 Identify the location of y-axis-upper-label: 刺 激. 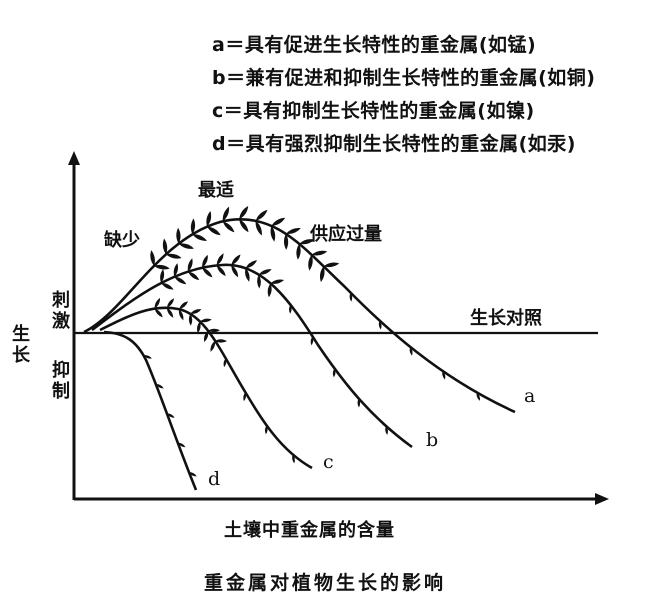
(64, 311).